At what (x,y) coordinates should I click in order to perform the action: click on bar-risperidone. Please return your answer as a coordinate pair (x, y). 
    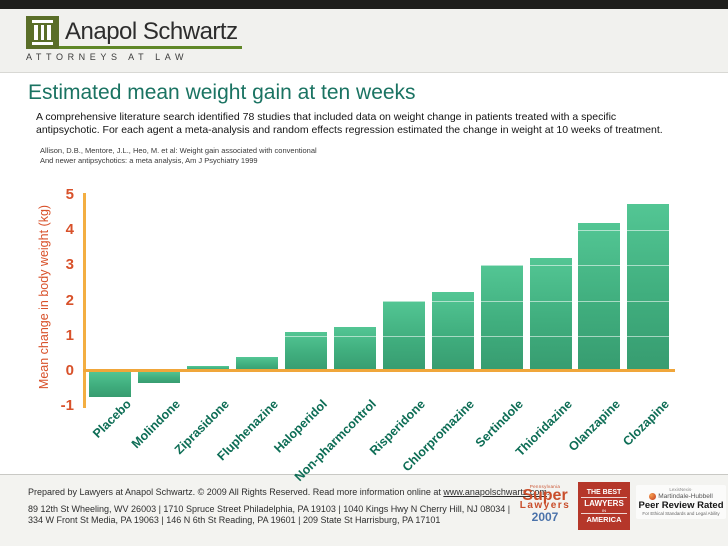
    Looking at the image, I should click on (403, 335).